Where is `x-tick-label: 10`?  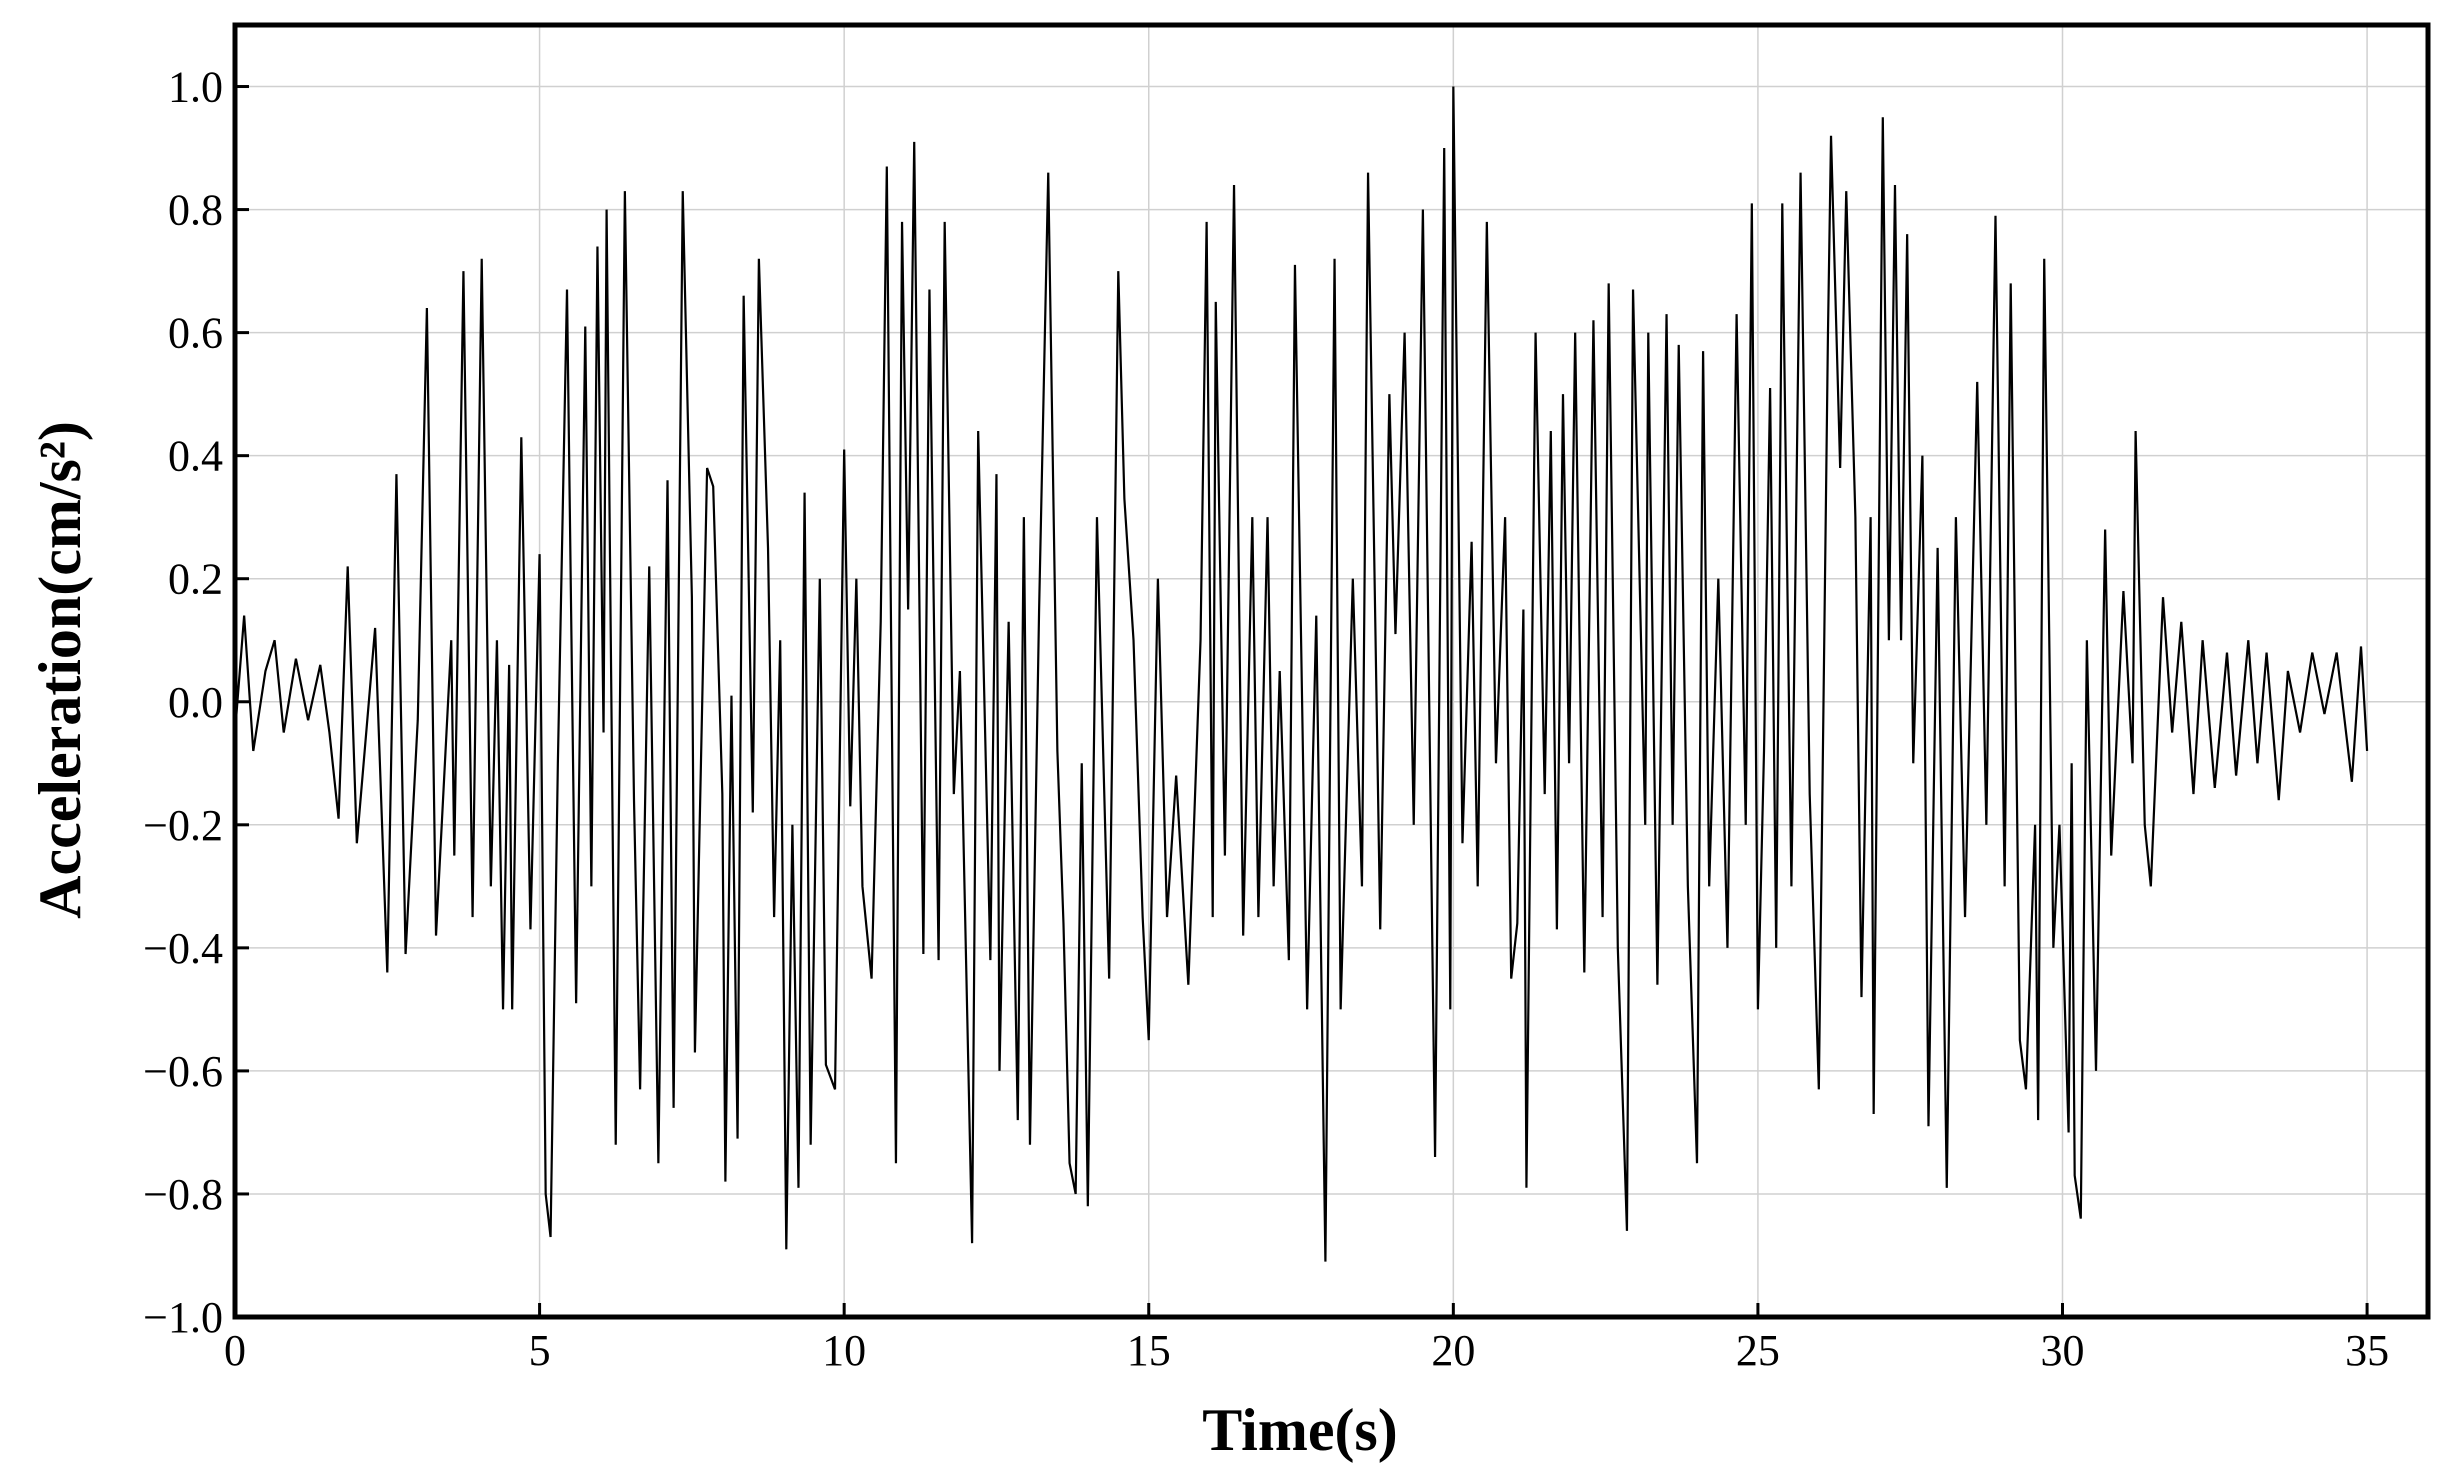
x-tick-label: 10 is located at coordinates (844, 1350).